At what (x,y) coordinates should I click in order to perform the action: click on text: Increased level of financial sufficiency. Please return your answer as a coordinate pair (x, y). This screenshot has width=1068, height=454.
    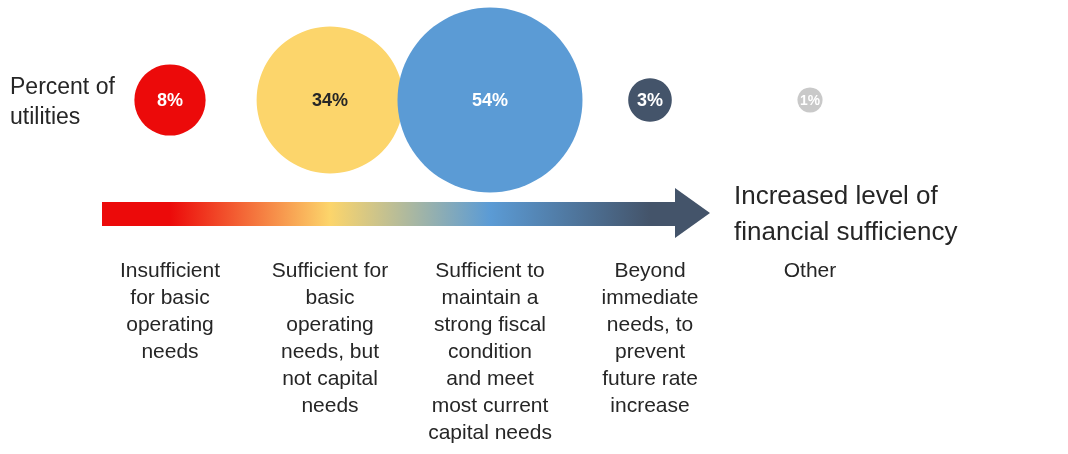
    Looking at the image, I should click on (846, 213).